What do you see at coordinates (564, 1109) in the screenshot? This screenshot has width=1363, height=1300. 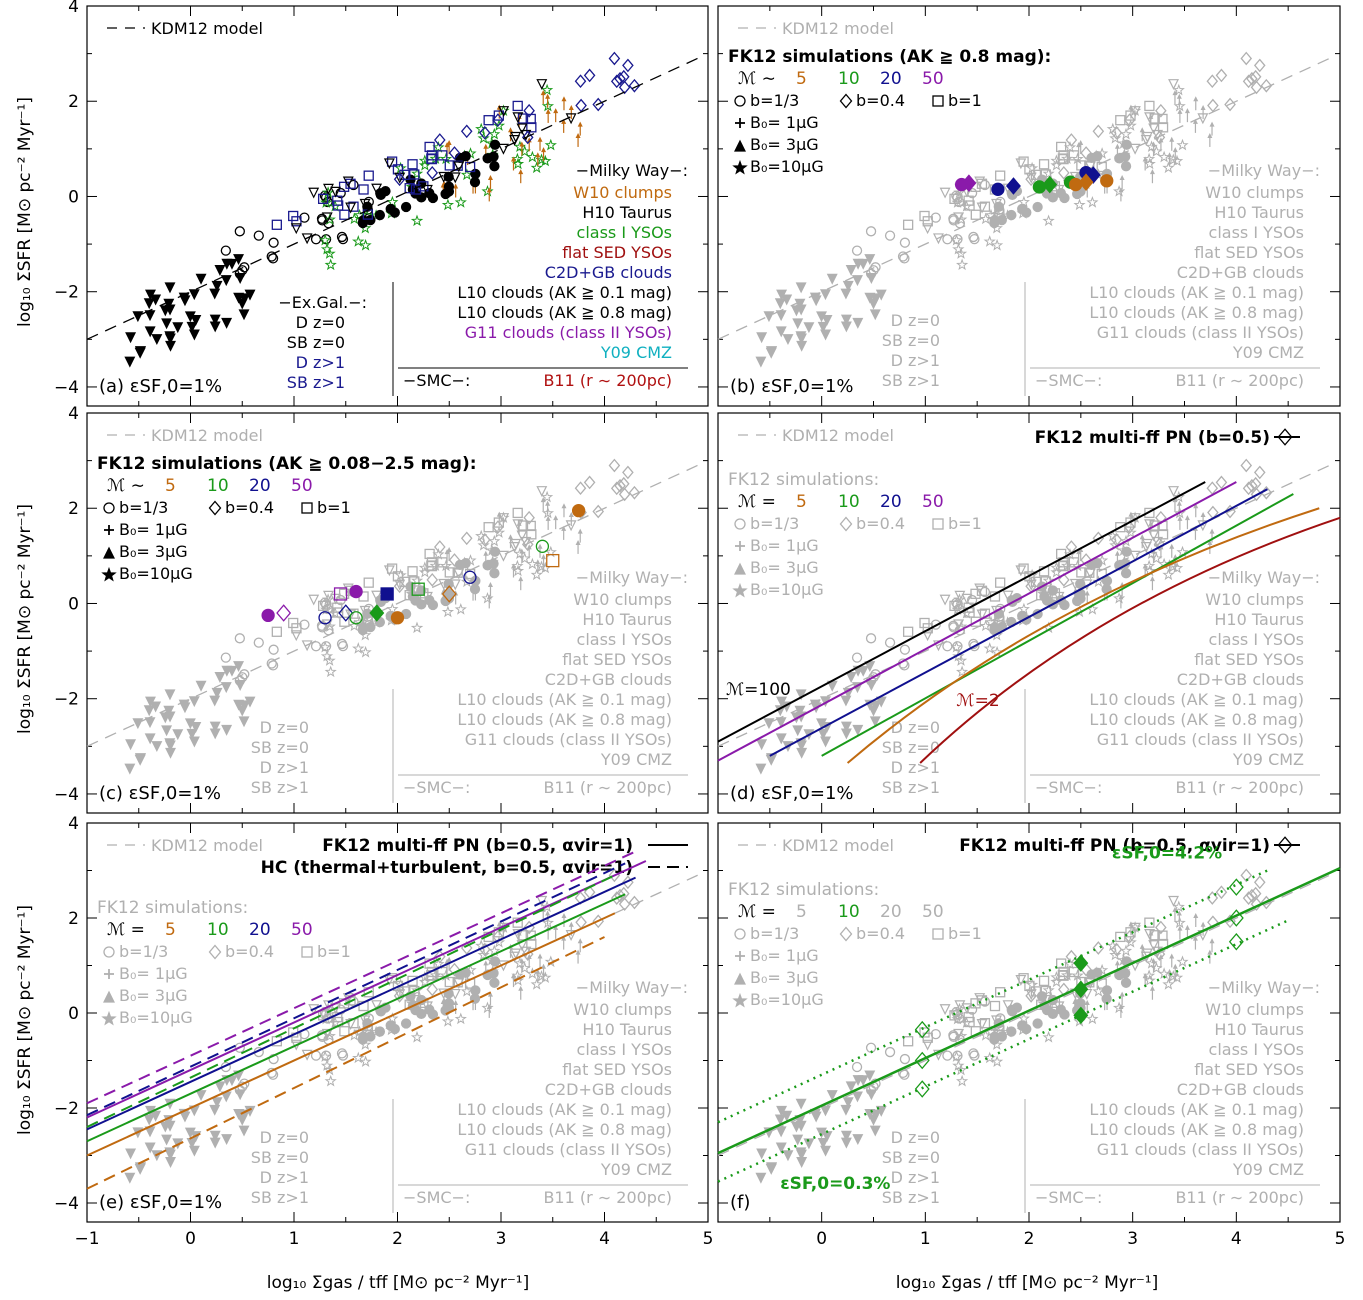 I see `legend-entry: L10 clouds (AK ≧ 0.1 mag)` at bounding box center [564, 1109].